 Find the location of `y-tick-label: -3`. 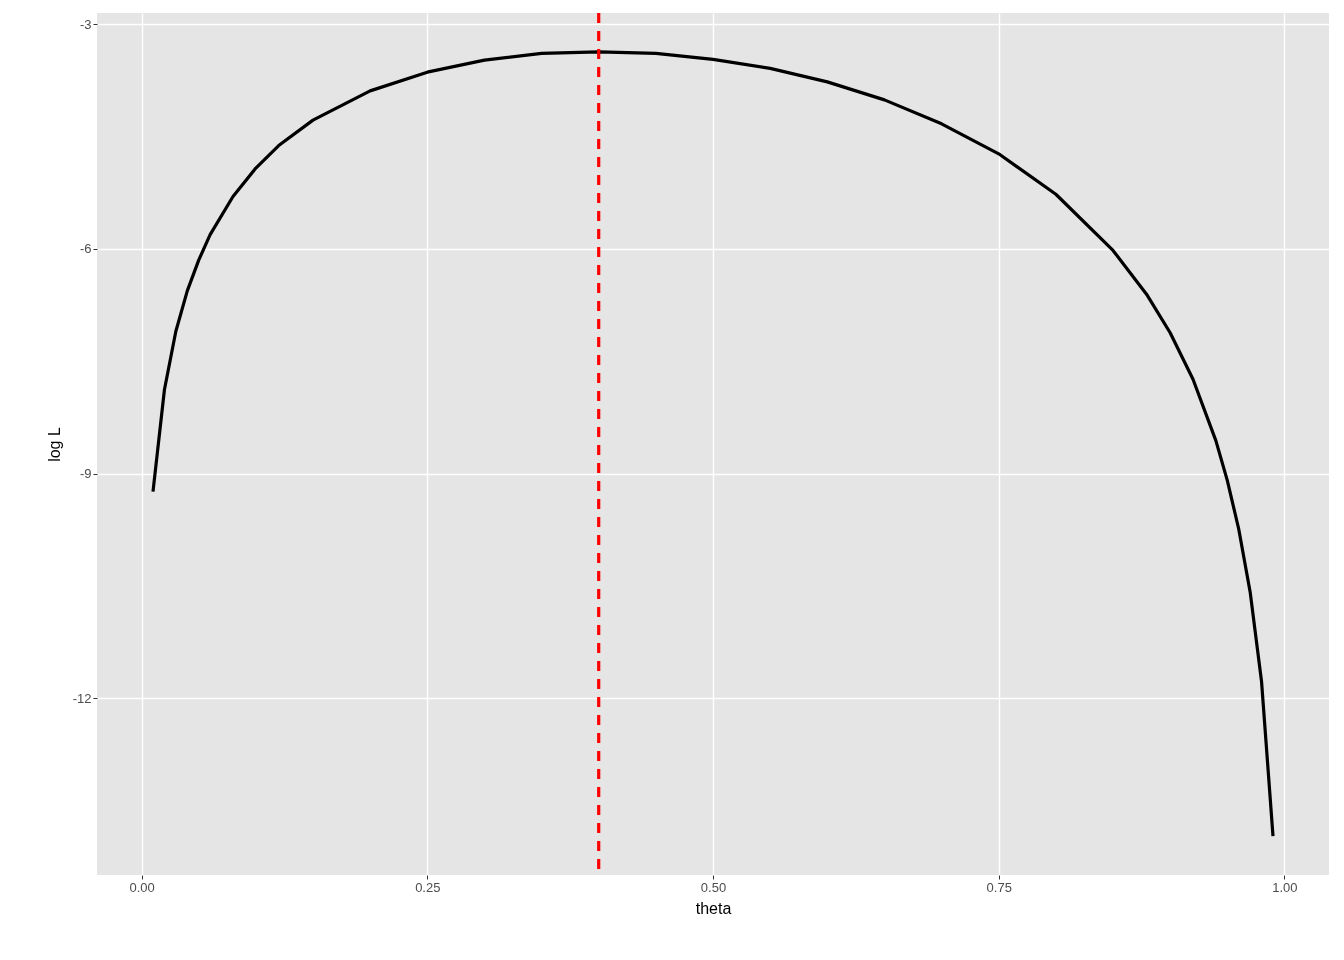

y-tick-label: -3 is located at coordinates (85, 24).